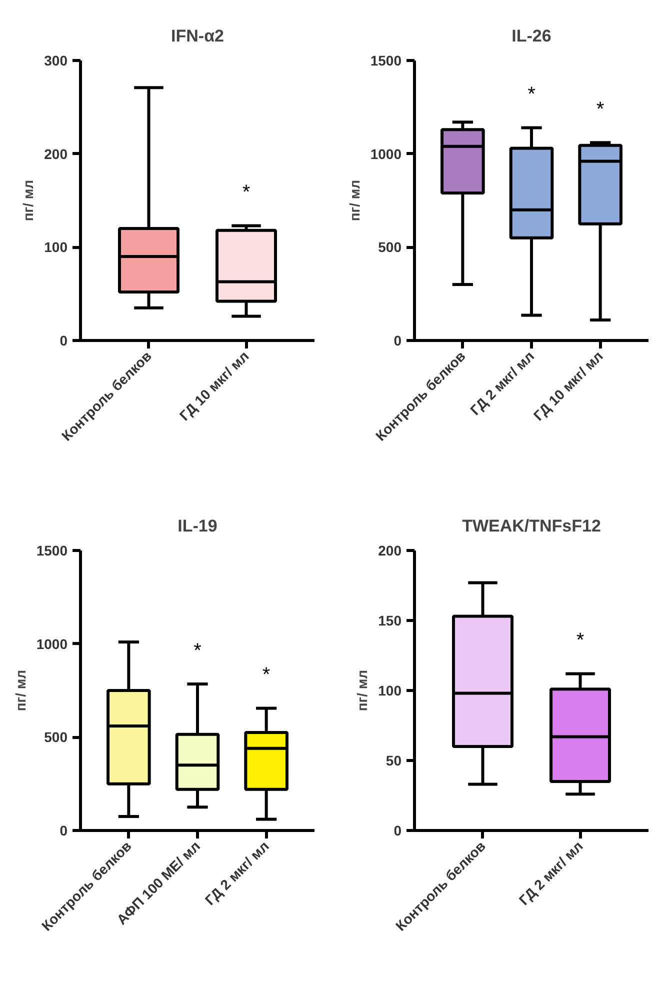 This screenshot has width=669, height=985. What do you see at coordinates (394, 760) in the screenshot?
I see `y-tick-label: 50` at bounding box center [394, 760].